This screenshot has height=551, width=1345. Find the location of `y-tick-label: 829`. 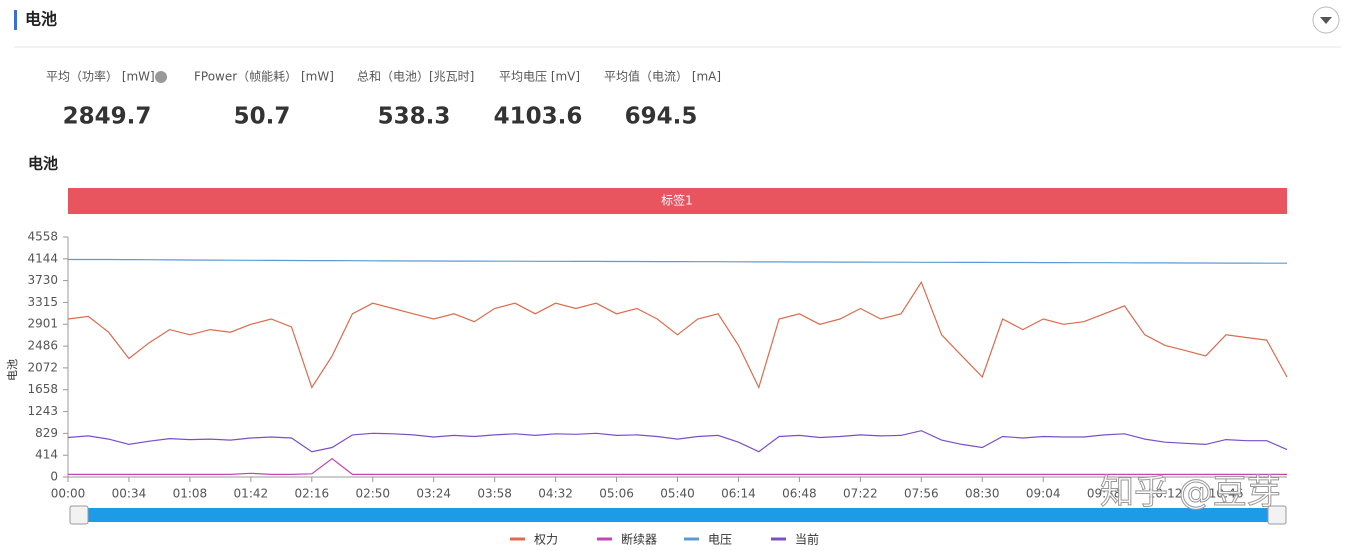

y-tick-label: 829 is located at coordinates (46, 433).